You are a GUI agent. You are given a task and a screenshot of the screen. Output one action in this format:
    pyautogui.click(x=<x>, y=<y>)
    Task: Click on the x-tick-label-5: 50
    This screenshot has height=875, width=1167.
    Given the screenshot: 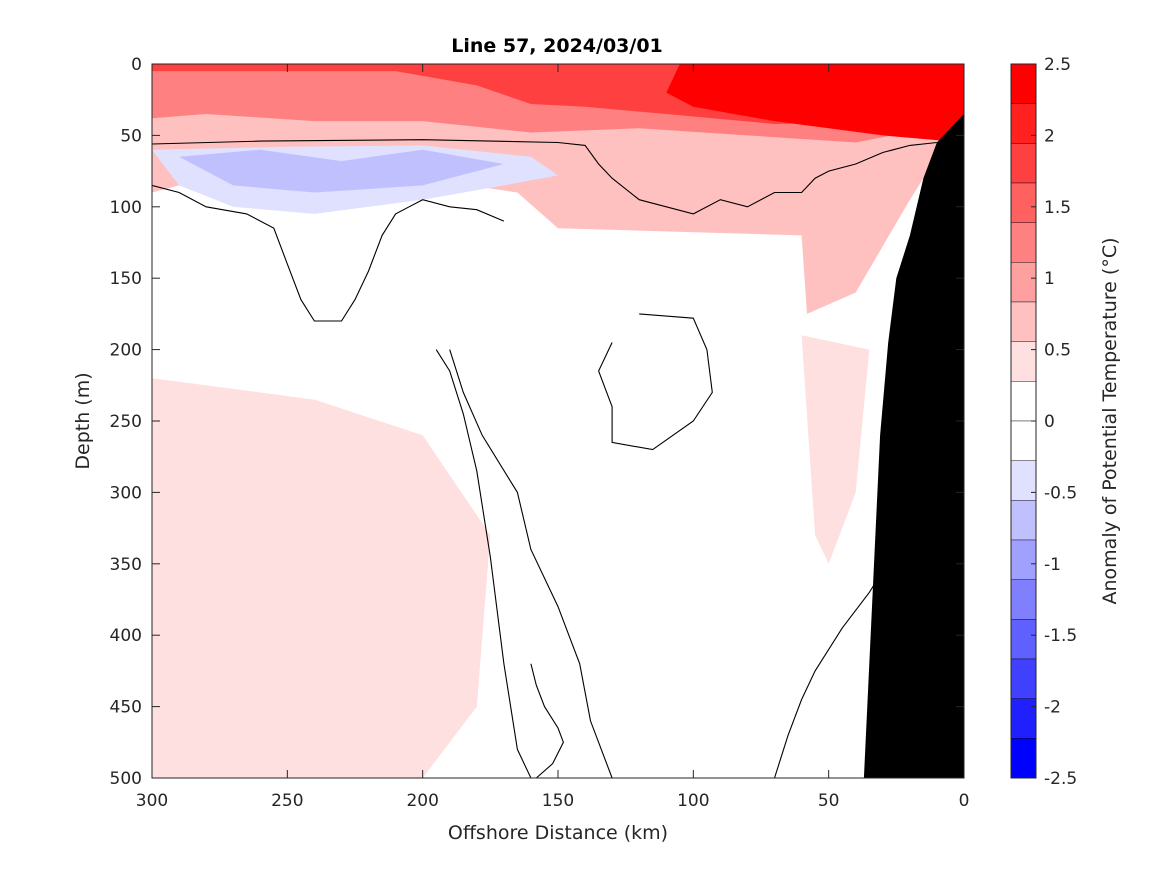 What is the action you would take?
    pyautogui.click(x=829, y=801)
    